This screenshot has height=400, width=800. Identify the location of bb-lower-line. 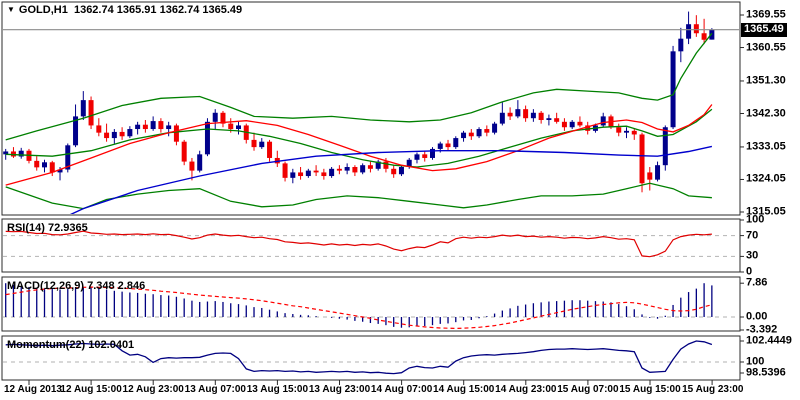
(358, 196).